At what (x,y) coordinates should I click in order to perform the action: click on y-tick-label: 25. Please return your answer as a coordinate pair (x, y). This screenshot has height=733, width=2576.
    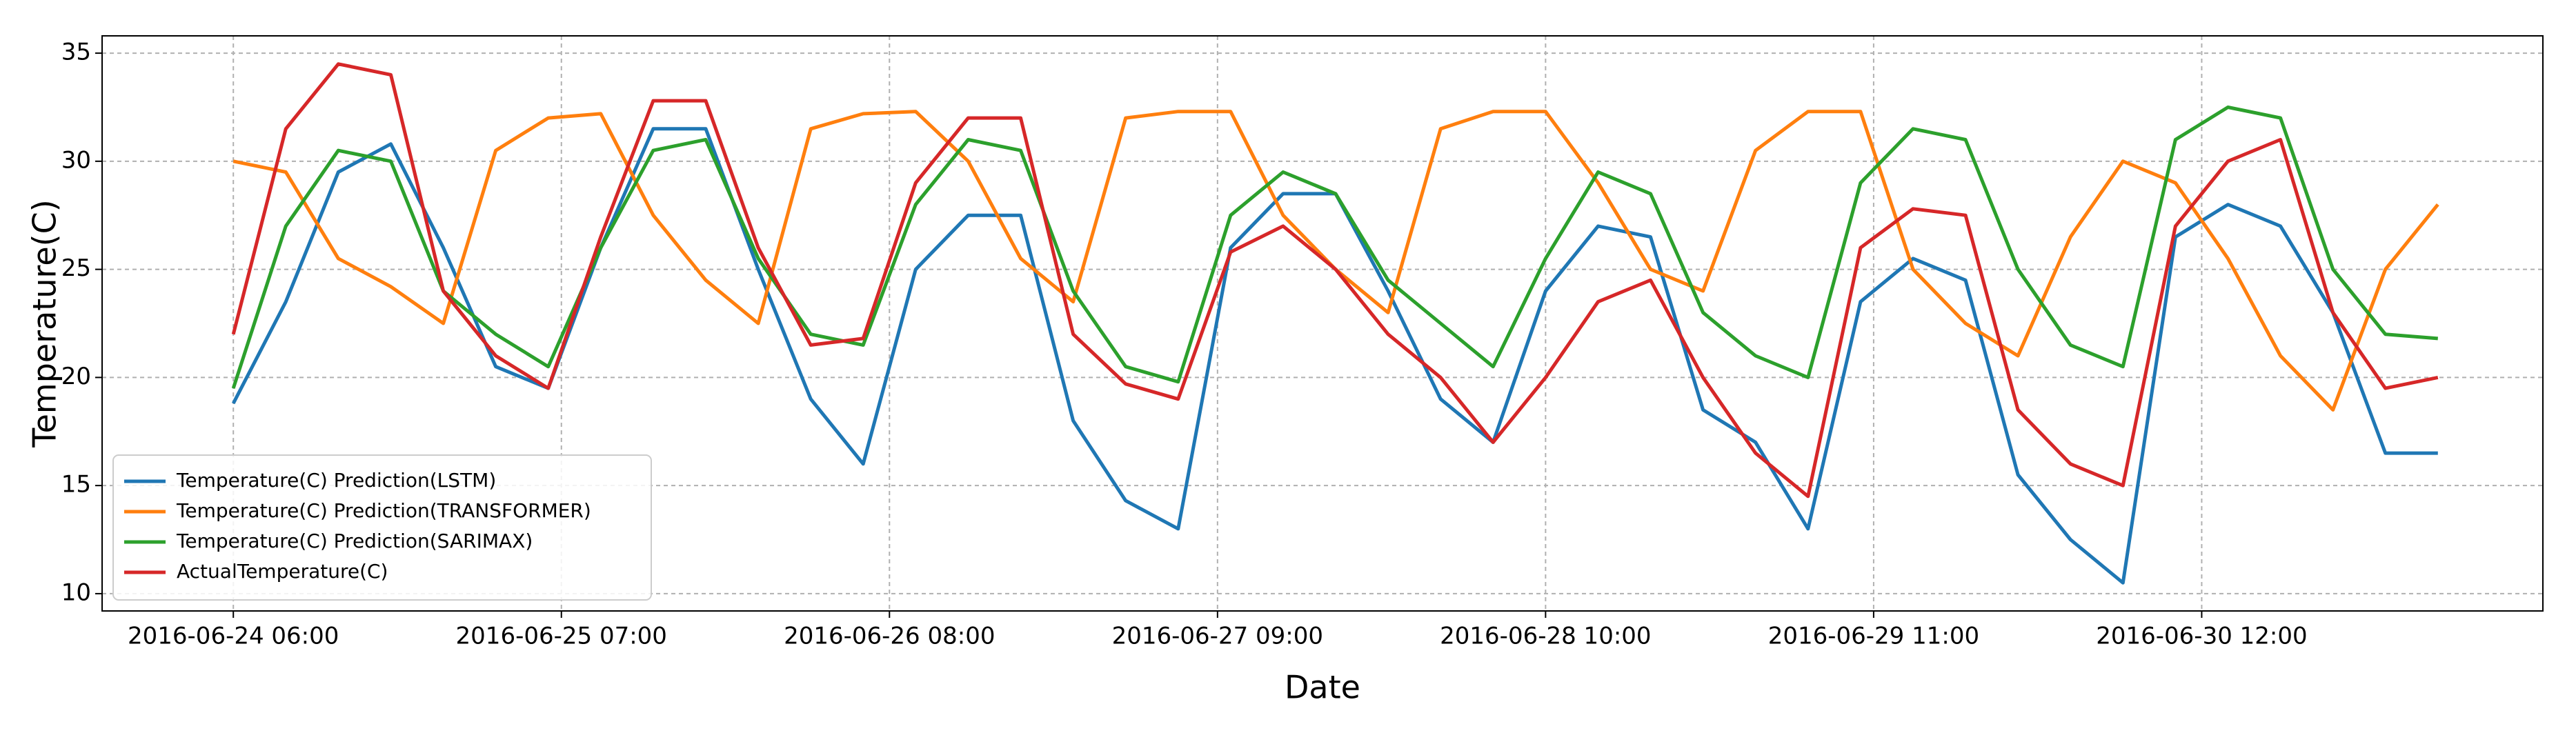
    Looking at the image, I should click on (76, 268).